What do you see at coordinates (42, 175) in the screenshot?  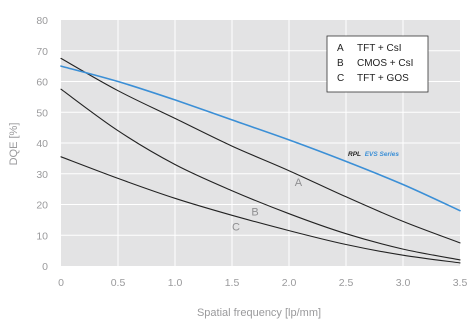 I see `y-tick-30: 30` at bounding box center [42, 175].